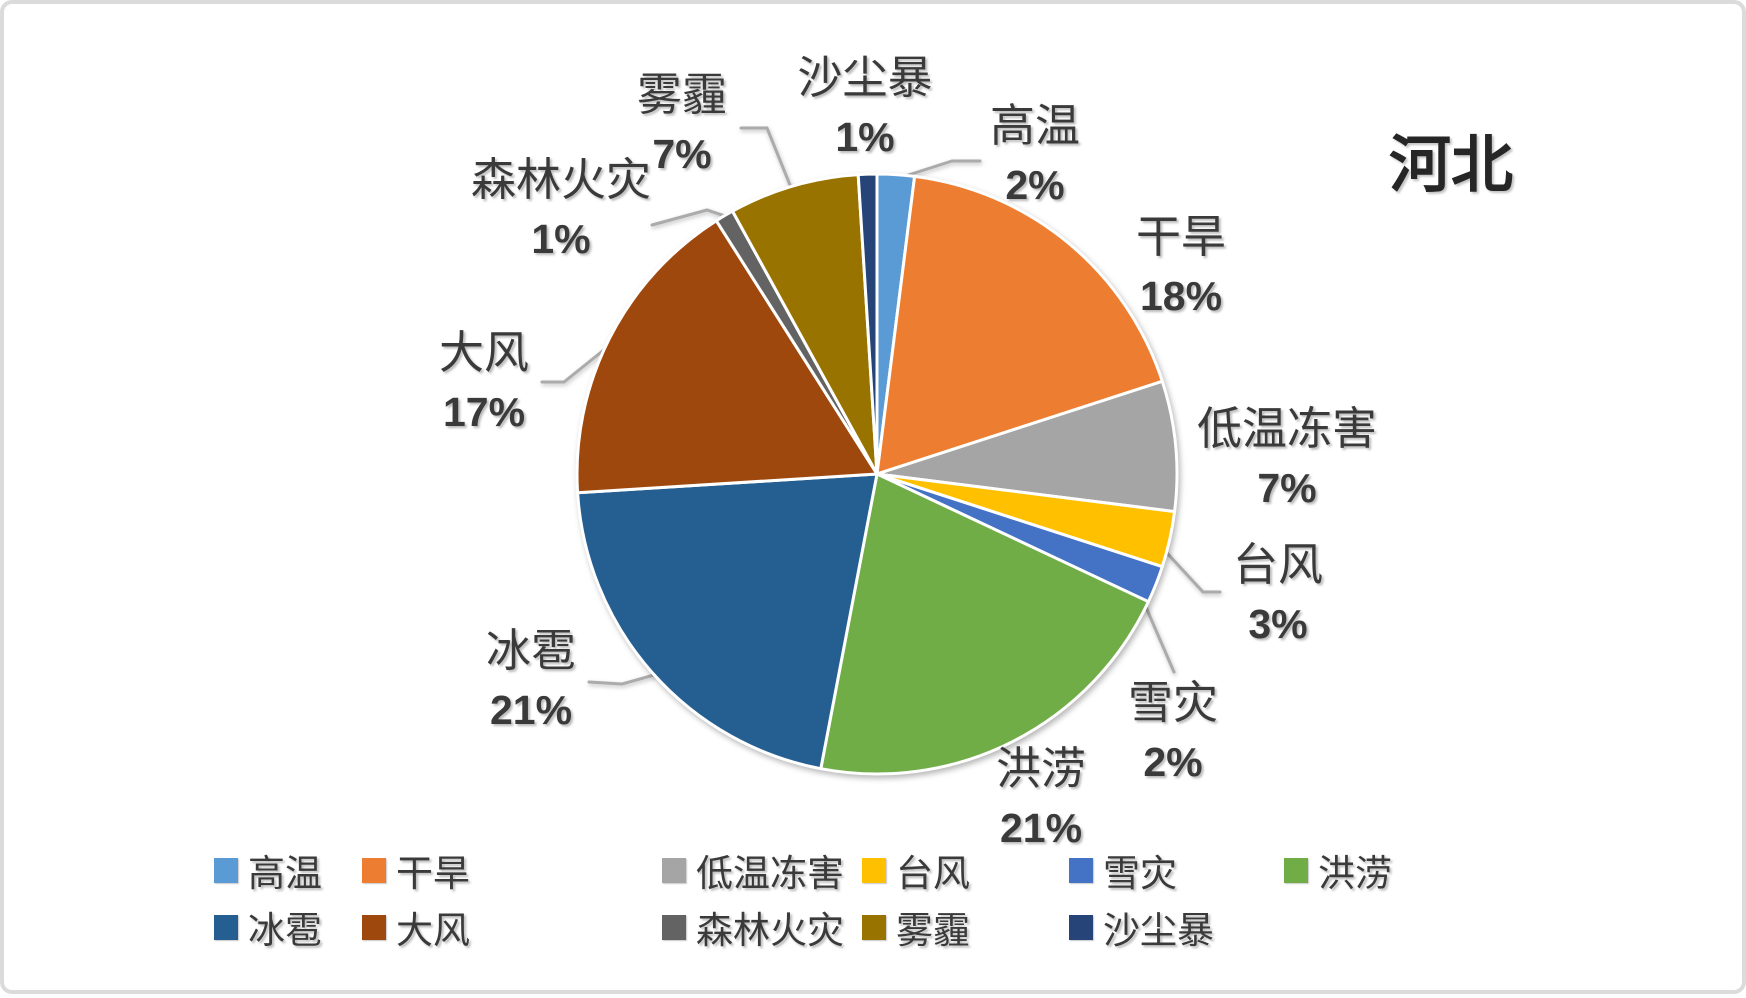 Image resolution: width=1746 pixels, height=998 pixels. What do you see at coordinates (933, 931) in the screenshot?
I see `legend-label: 雾霾` at bounding box center [933, 931].